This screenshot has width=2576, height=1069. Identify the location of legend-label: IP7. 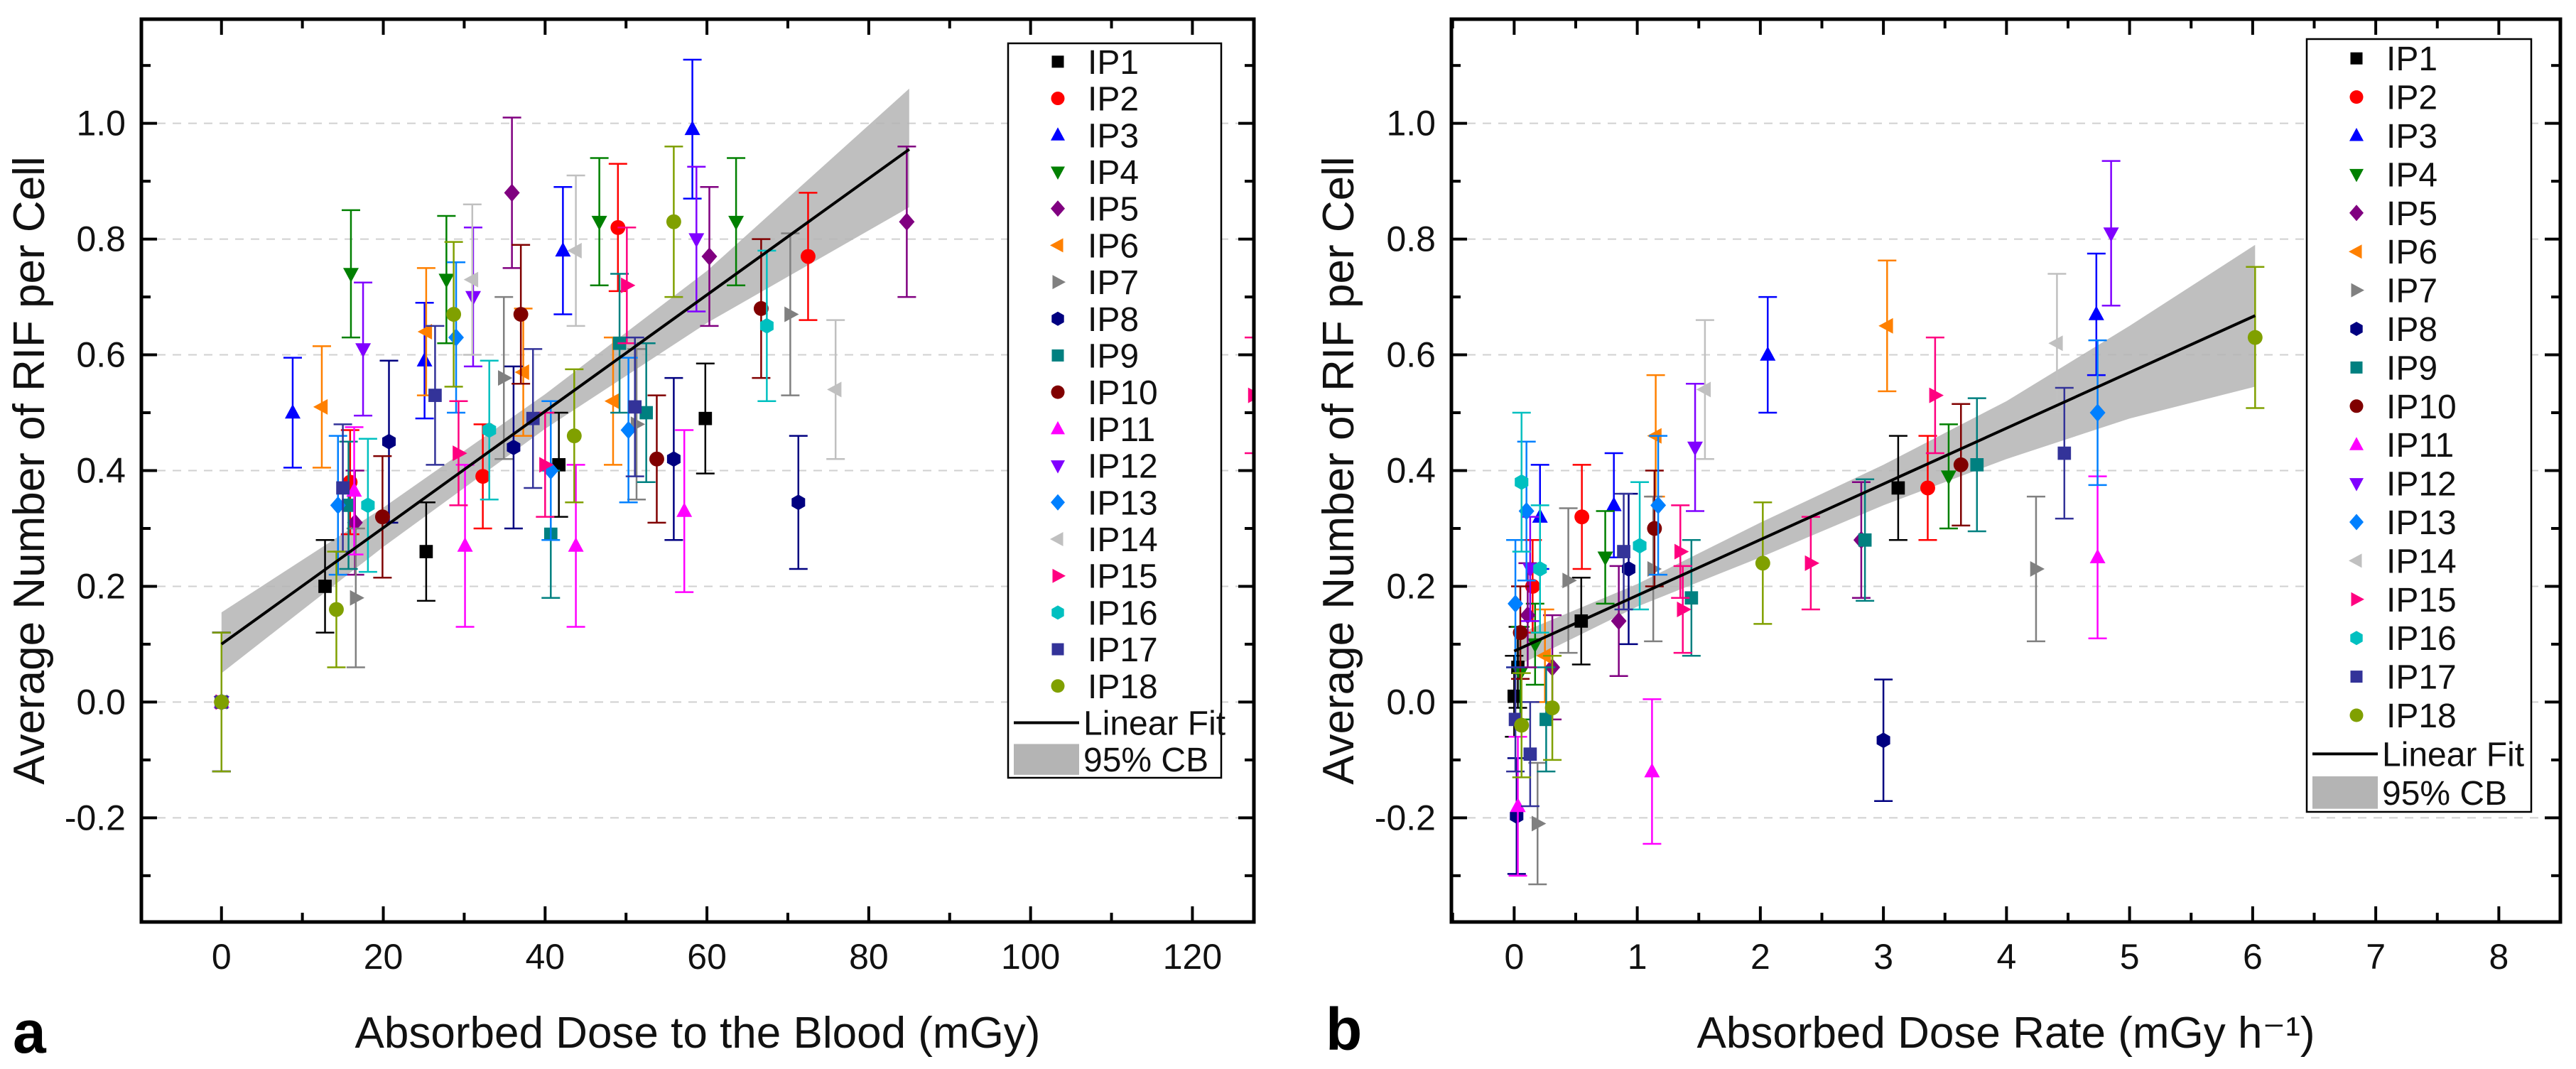
(2411, 291).